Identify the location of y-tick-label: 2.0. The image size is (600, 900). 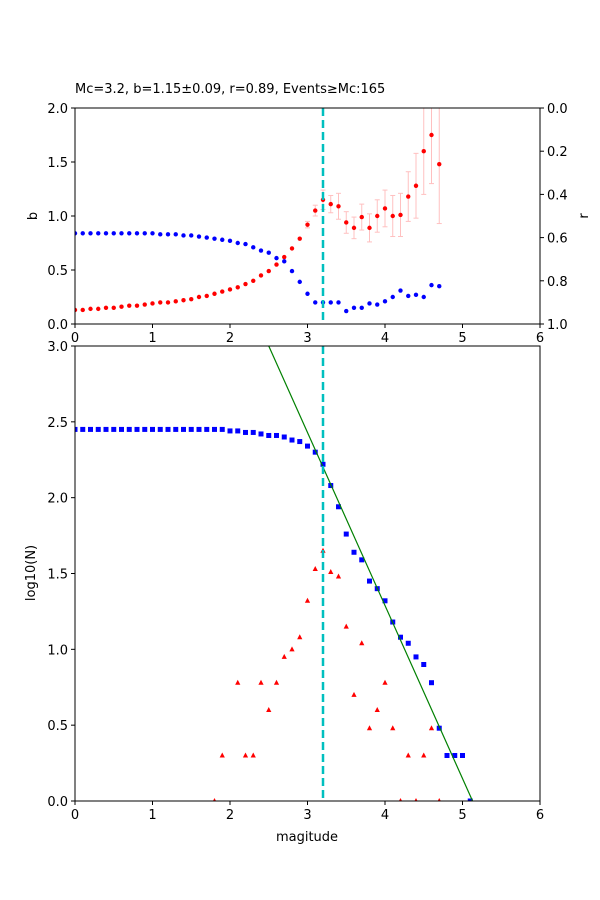
(57, 109).